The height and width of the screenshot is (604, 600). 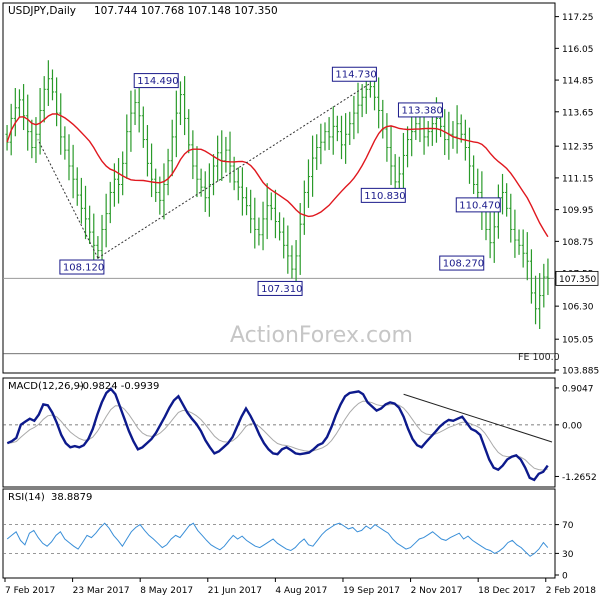 What do you see at coordinates (46, 386) in the screenshot?
I see `macd-title: MACD(12,26,9)` at bounding box center [46, 386].